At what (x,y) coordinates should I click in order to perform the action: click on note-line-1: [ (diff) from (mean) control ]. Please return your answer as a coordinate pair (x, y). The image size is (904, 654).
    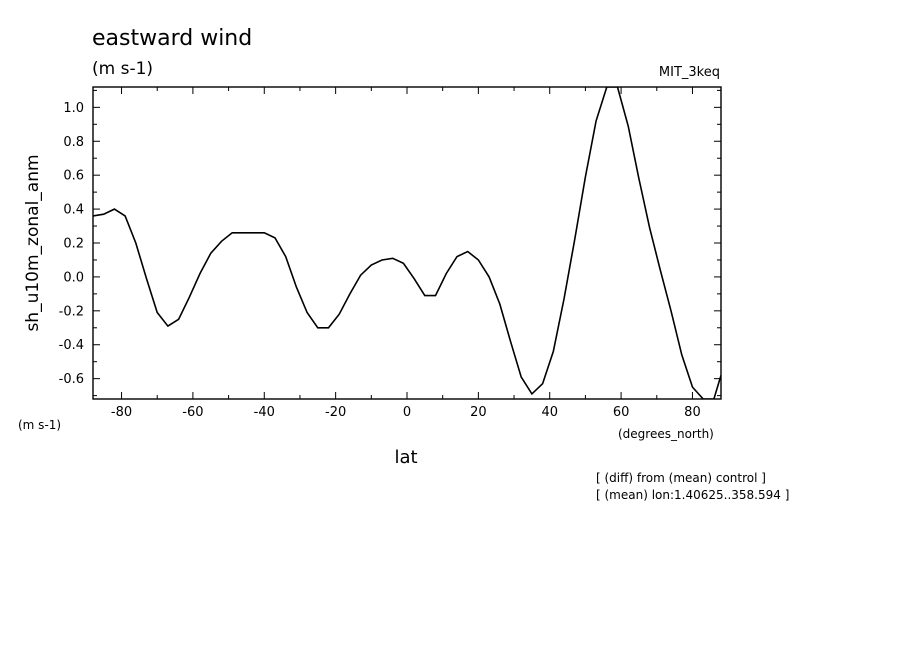
    Looking at the image, I should click on (681, 478).